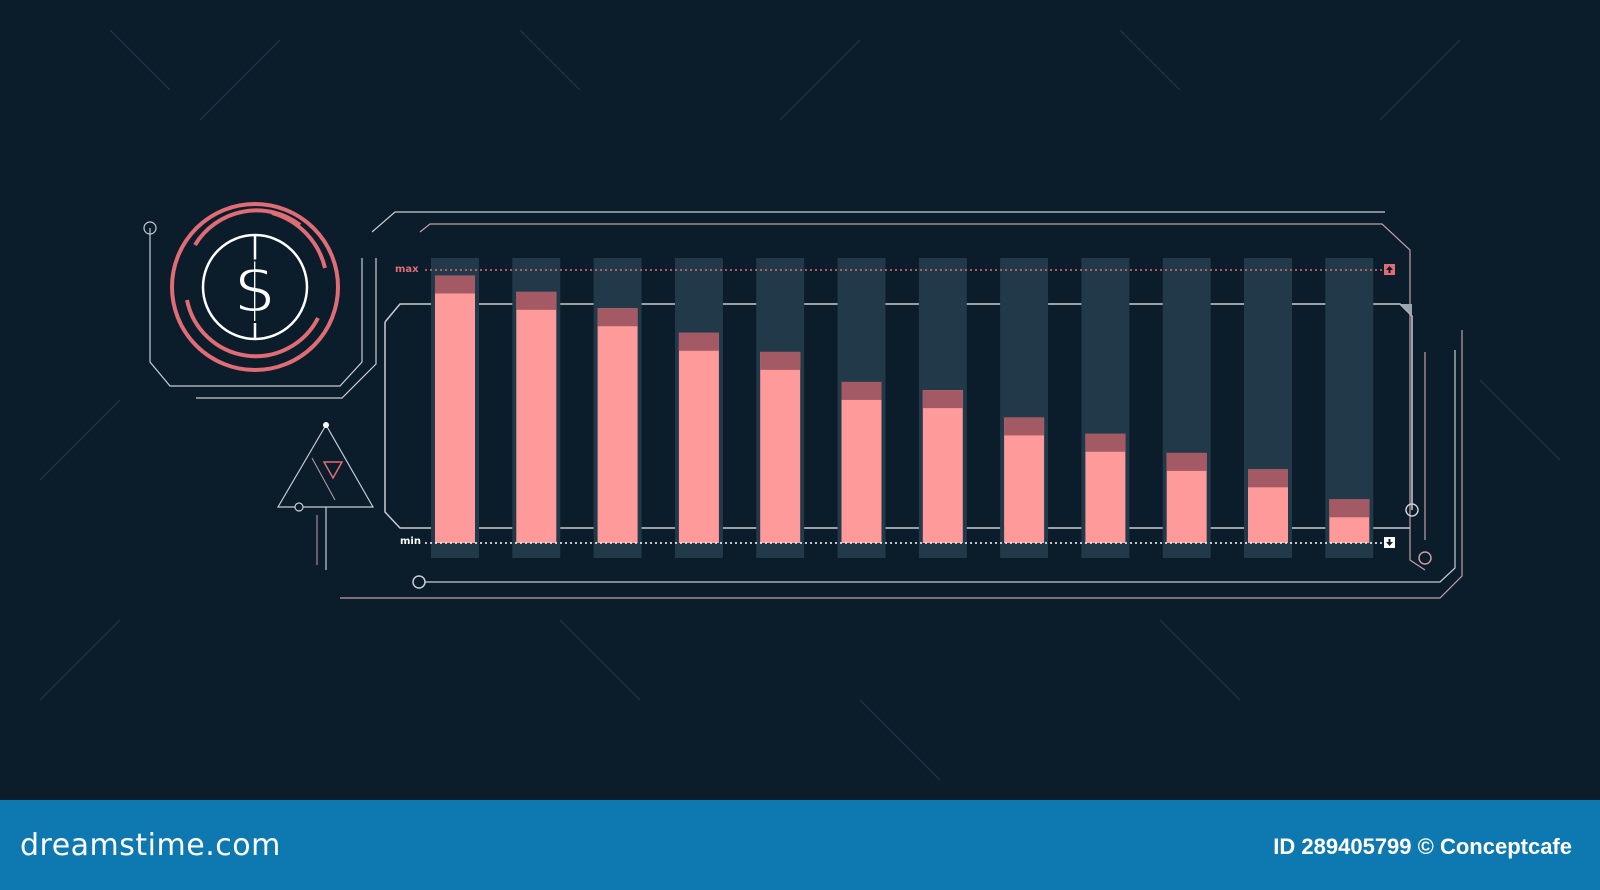  I want to click on dollar-coin-icon: $, so click(260, 300).